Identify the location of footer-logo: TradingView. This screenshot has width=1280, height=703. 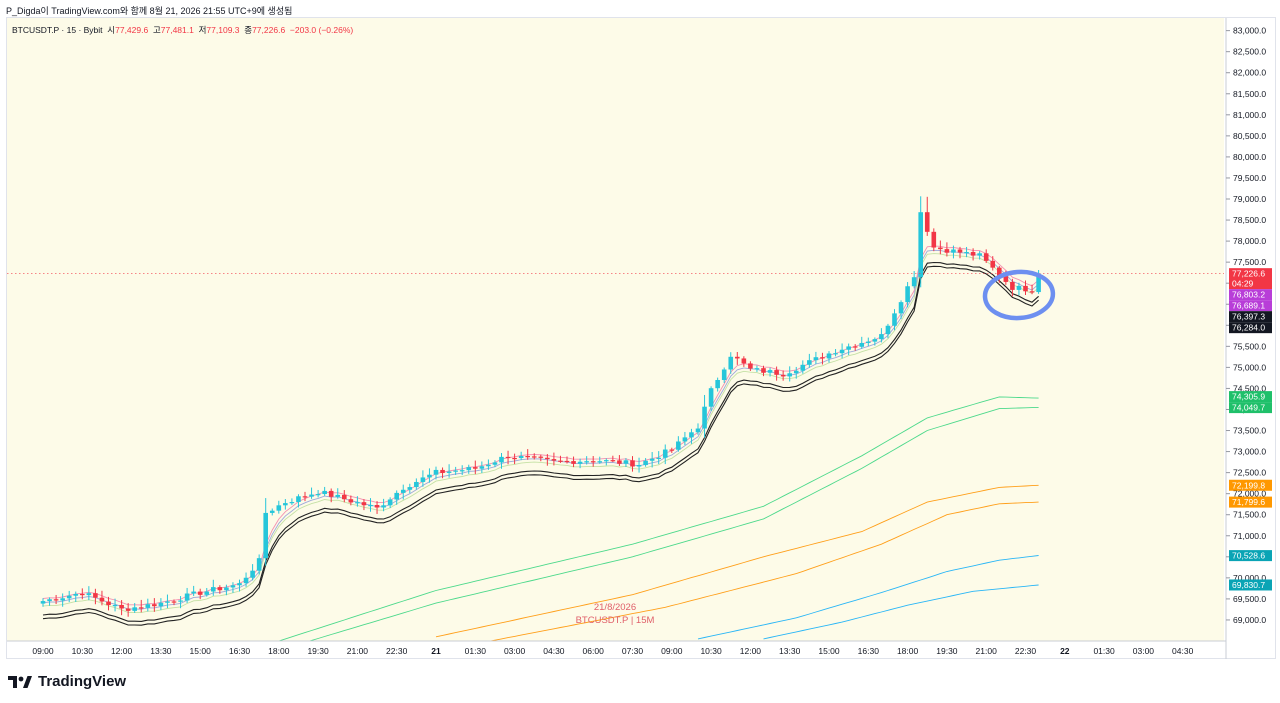
(67, 681).